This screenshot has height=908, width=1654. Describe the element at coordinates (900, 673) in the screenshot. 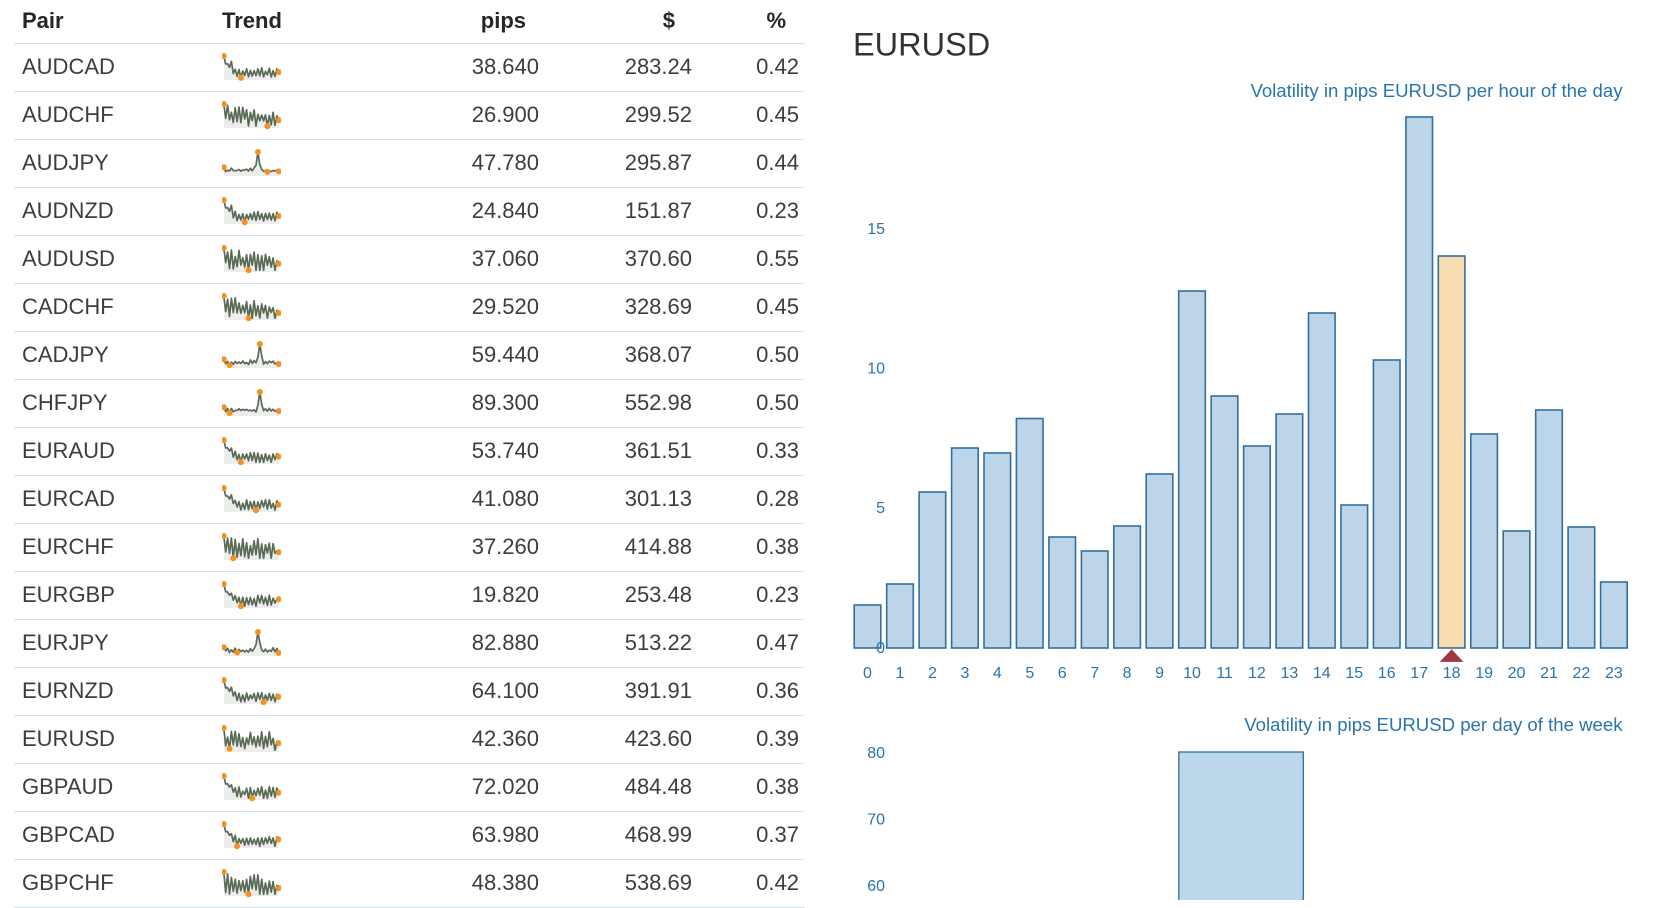

I see `svg-text: 1` at that location.